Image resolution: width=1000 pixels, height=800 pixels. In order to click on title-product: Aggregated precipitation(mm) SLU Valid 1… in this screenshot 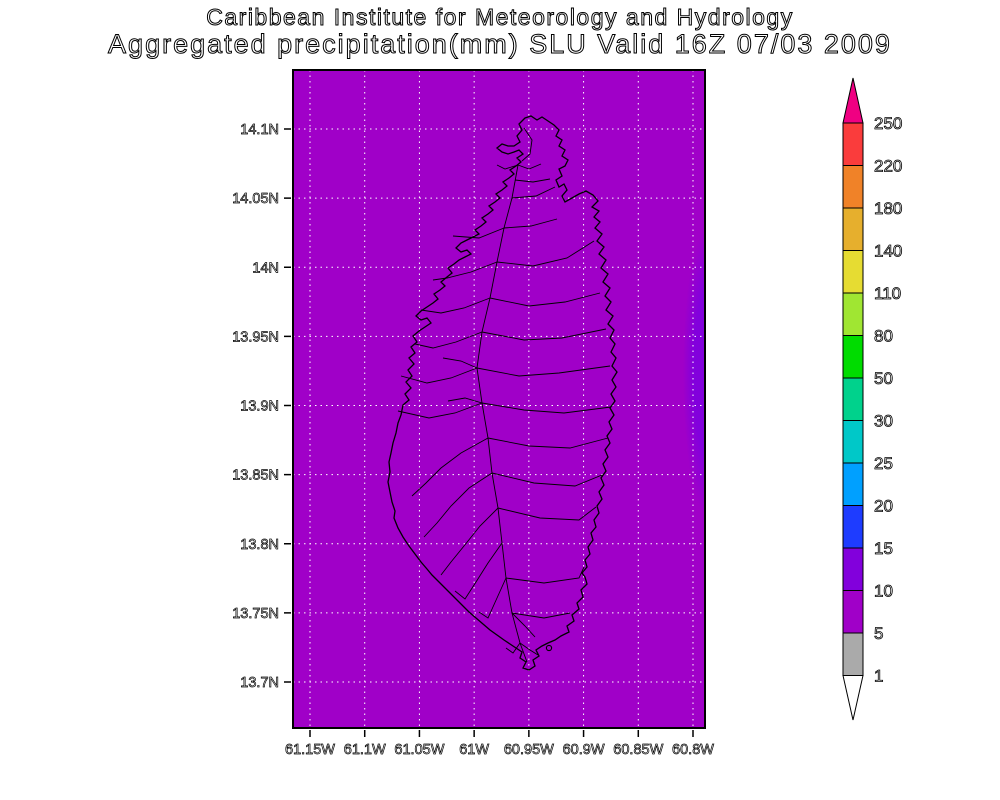, I will do `click(500, 44)`.